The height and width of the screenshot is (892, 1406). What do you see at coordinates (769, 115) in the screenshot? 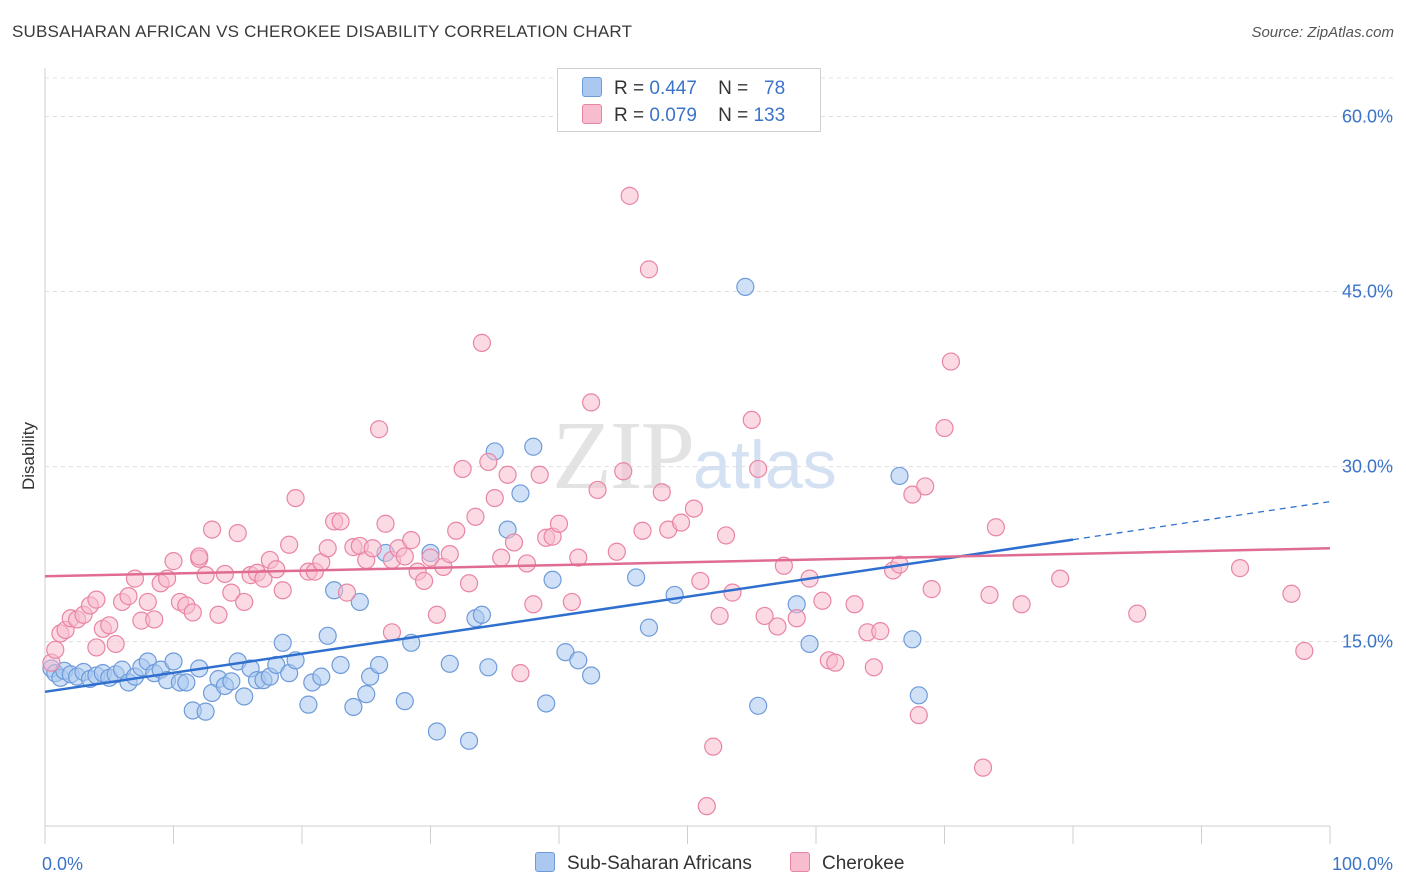
I see `legend-n-value: 133` at bounding box center [769, 115].